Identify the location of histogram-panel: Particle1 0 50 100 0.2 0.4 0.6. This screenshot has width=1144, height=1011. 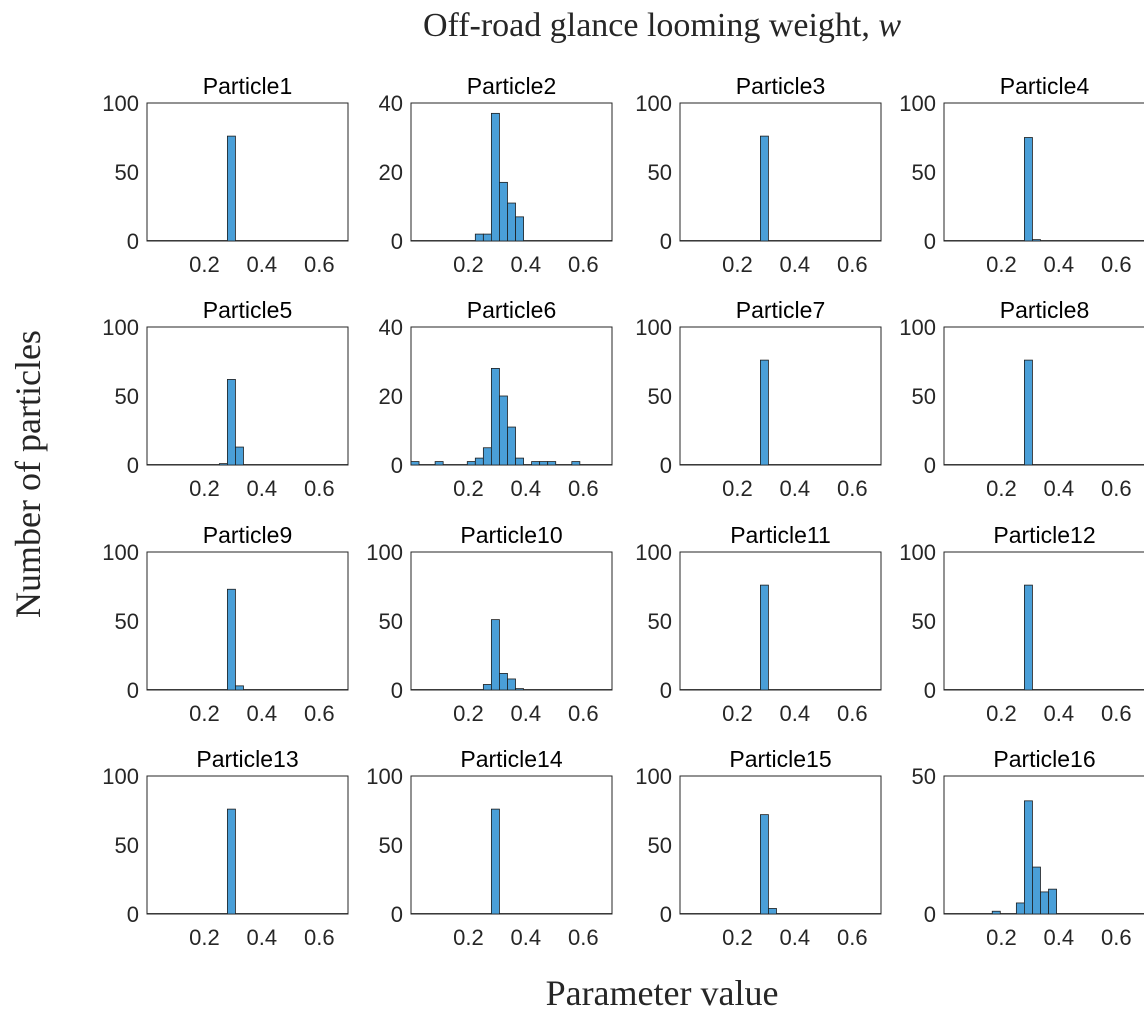
(225, 175).